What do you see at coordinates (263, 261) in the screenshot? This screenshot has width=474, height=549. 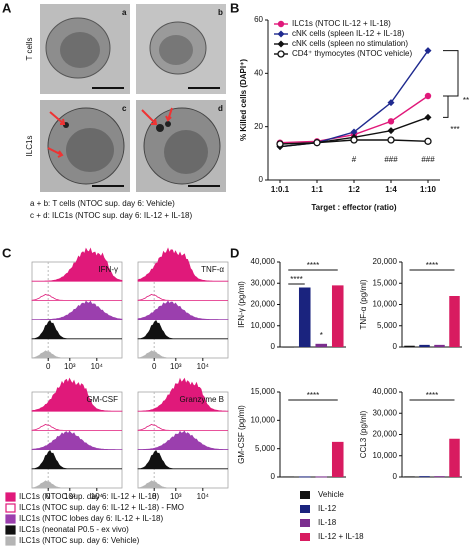 I see `y-tick-label: 40,000` at bounding box center [263, 261].